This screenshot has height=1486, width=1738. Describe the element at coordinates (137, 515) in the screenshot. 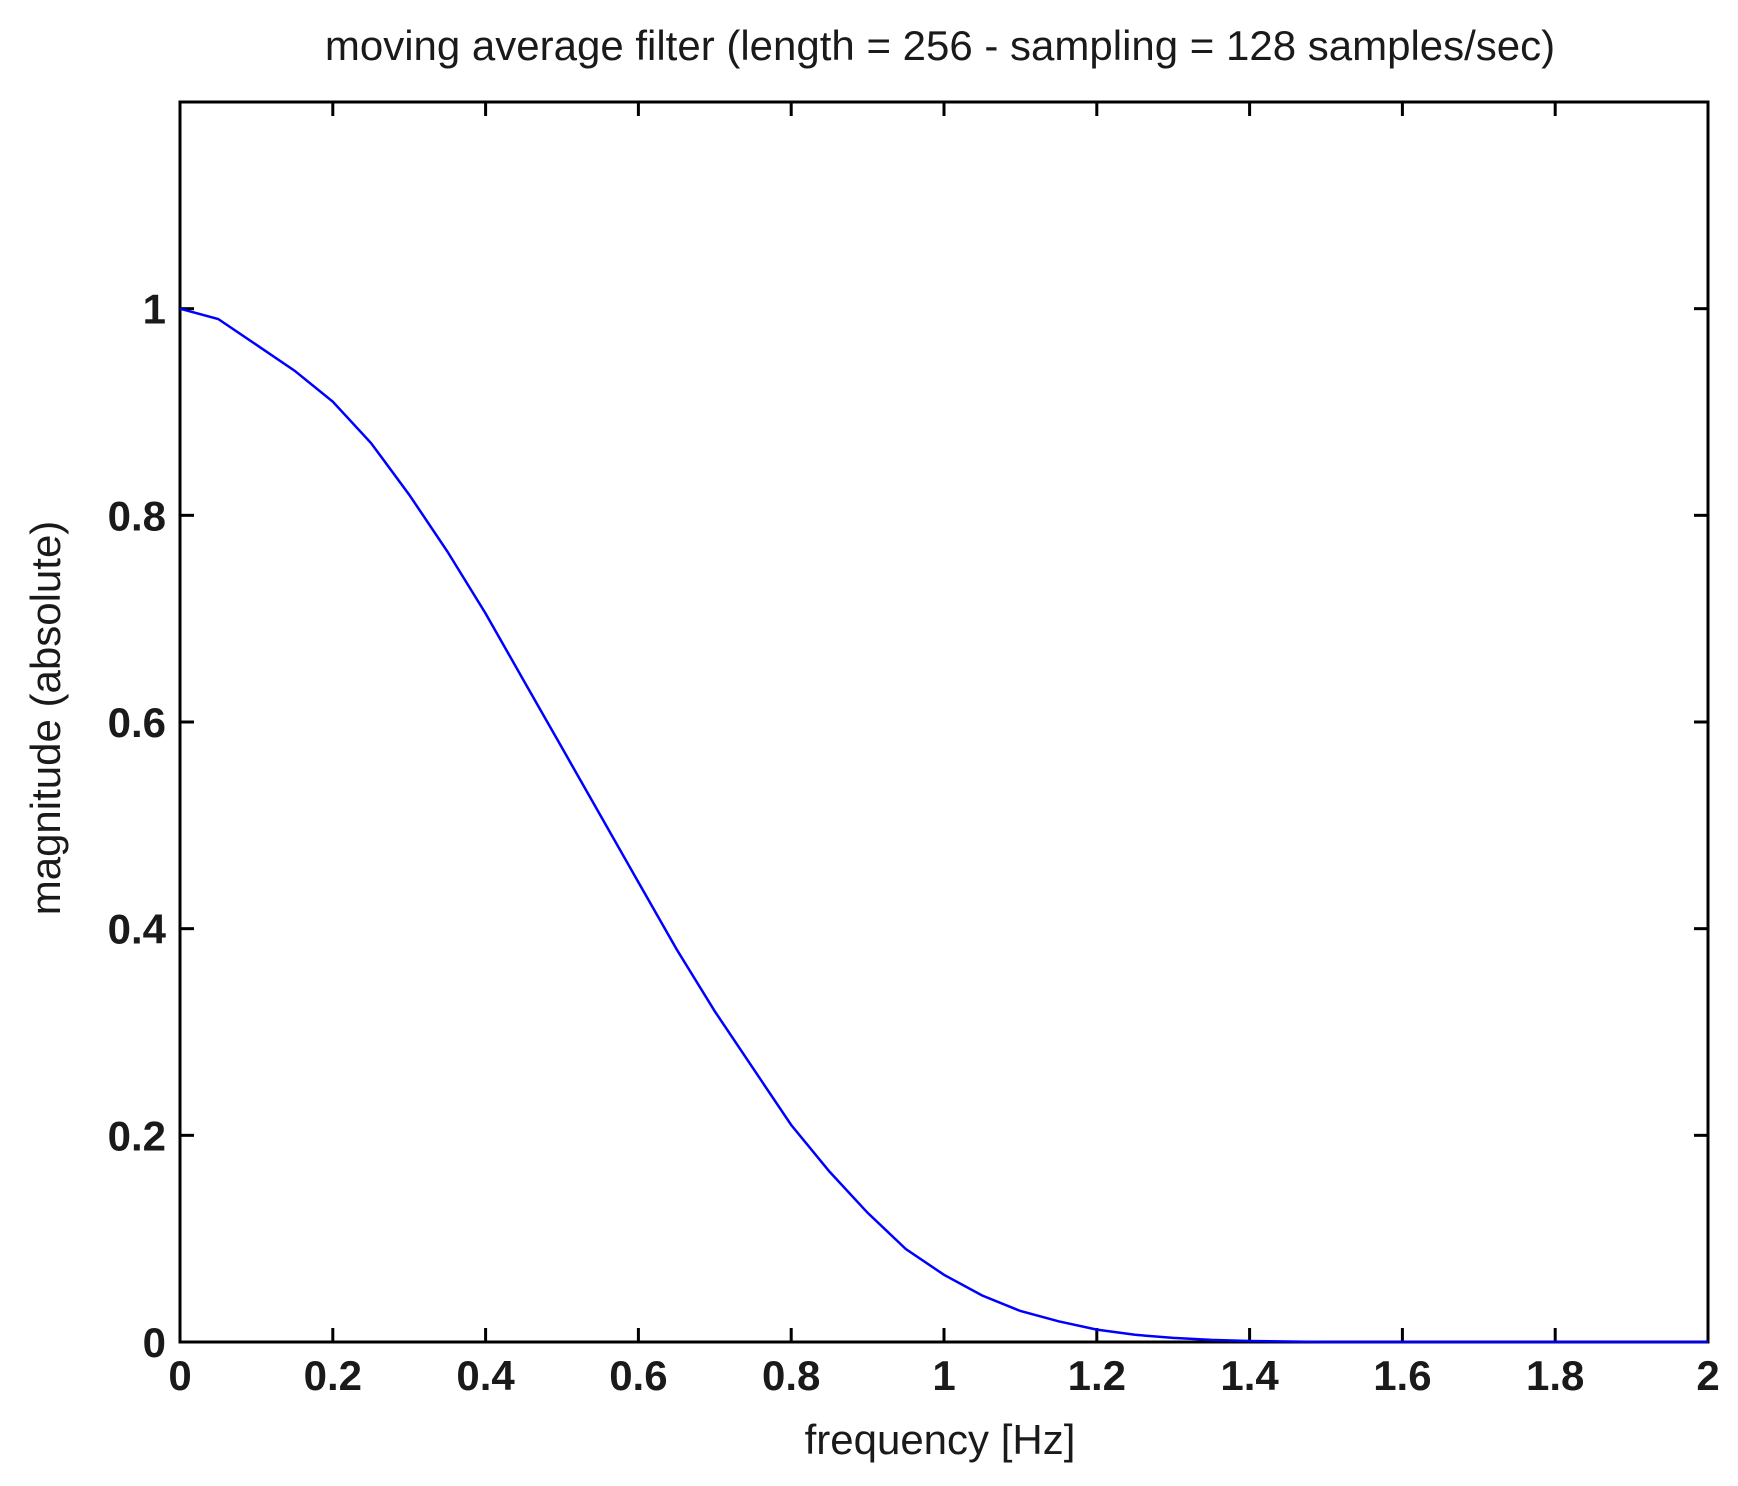

I see `y-tick-label: 0.8` at that location.